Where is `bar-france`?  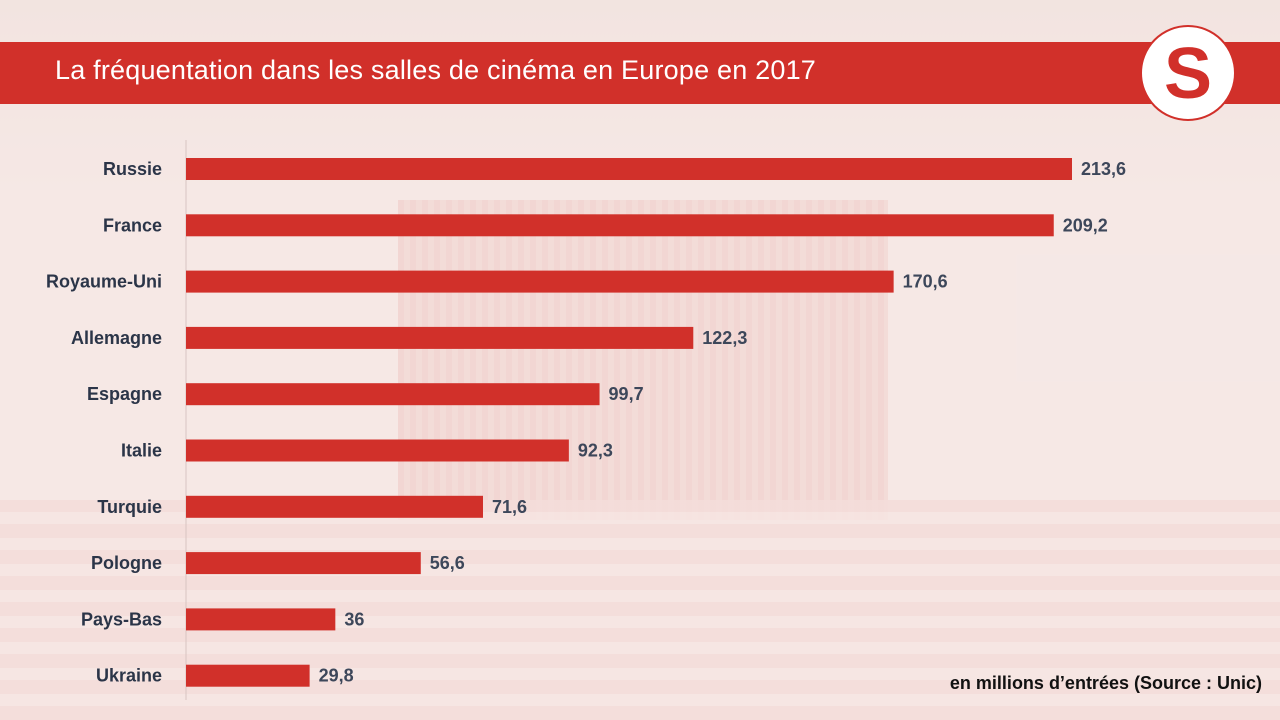
bar-france is located at coordinates (620, 225).